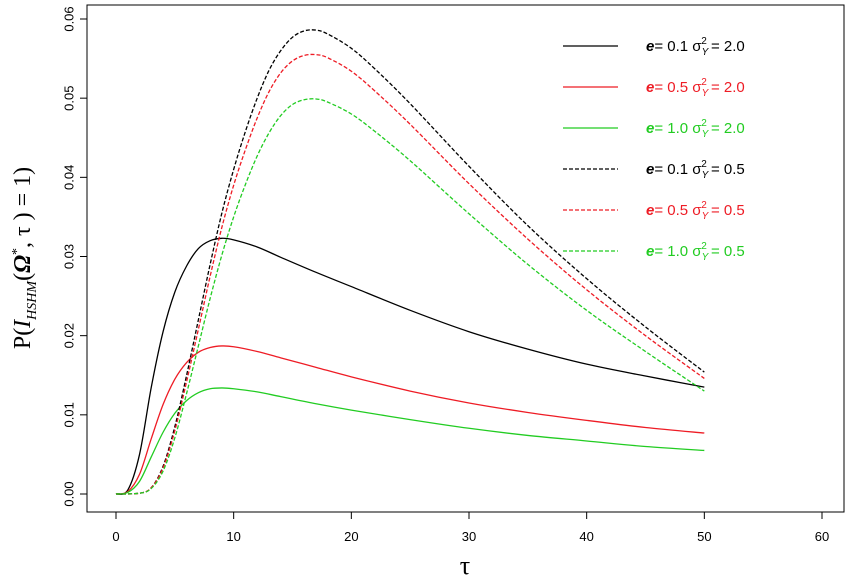 This screenshot has width=851, height=579. Describe the element at coordinates (23, 324) in the screenshot. I see `y-title-i: I` at that location.